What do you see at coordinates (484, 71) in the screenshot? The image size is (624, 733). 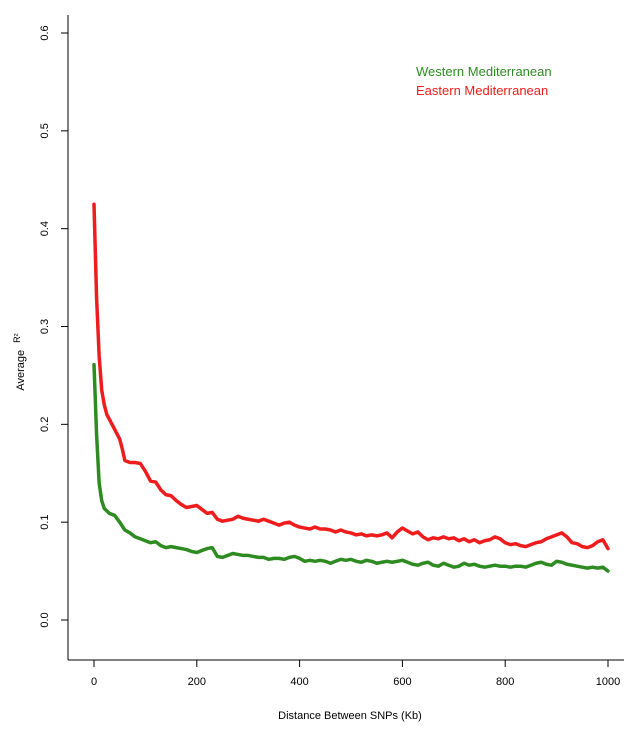 I see `legend-entry-western: Western Mediterranean` at bounding box center [484, 71].